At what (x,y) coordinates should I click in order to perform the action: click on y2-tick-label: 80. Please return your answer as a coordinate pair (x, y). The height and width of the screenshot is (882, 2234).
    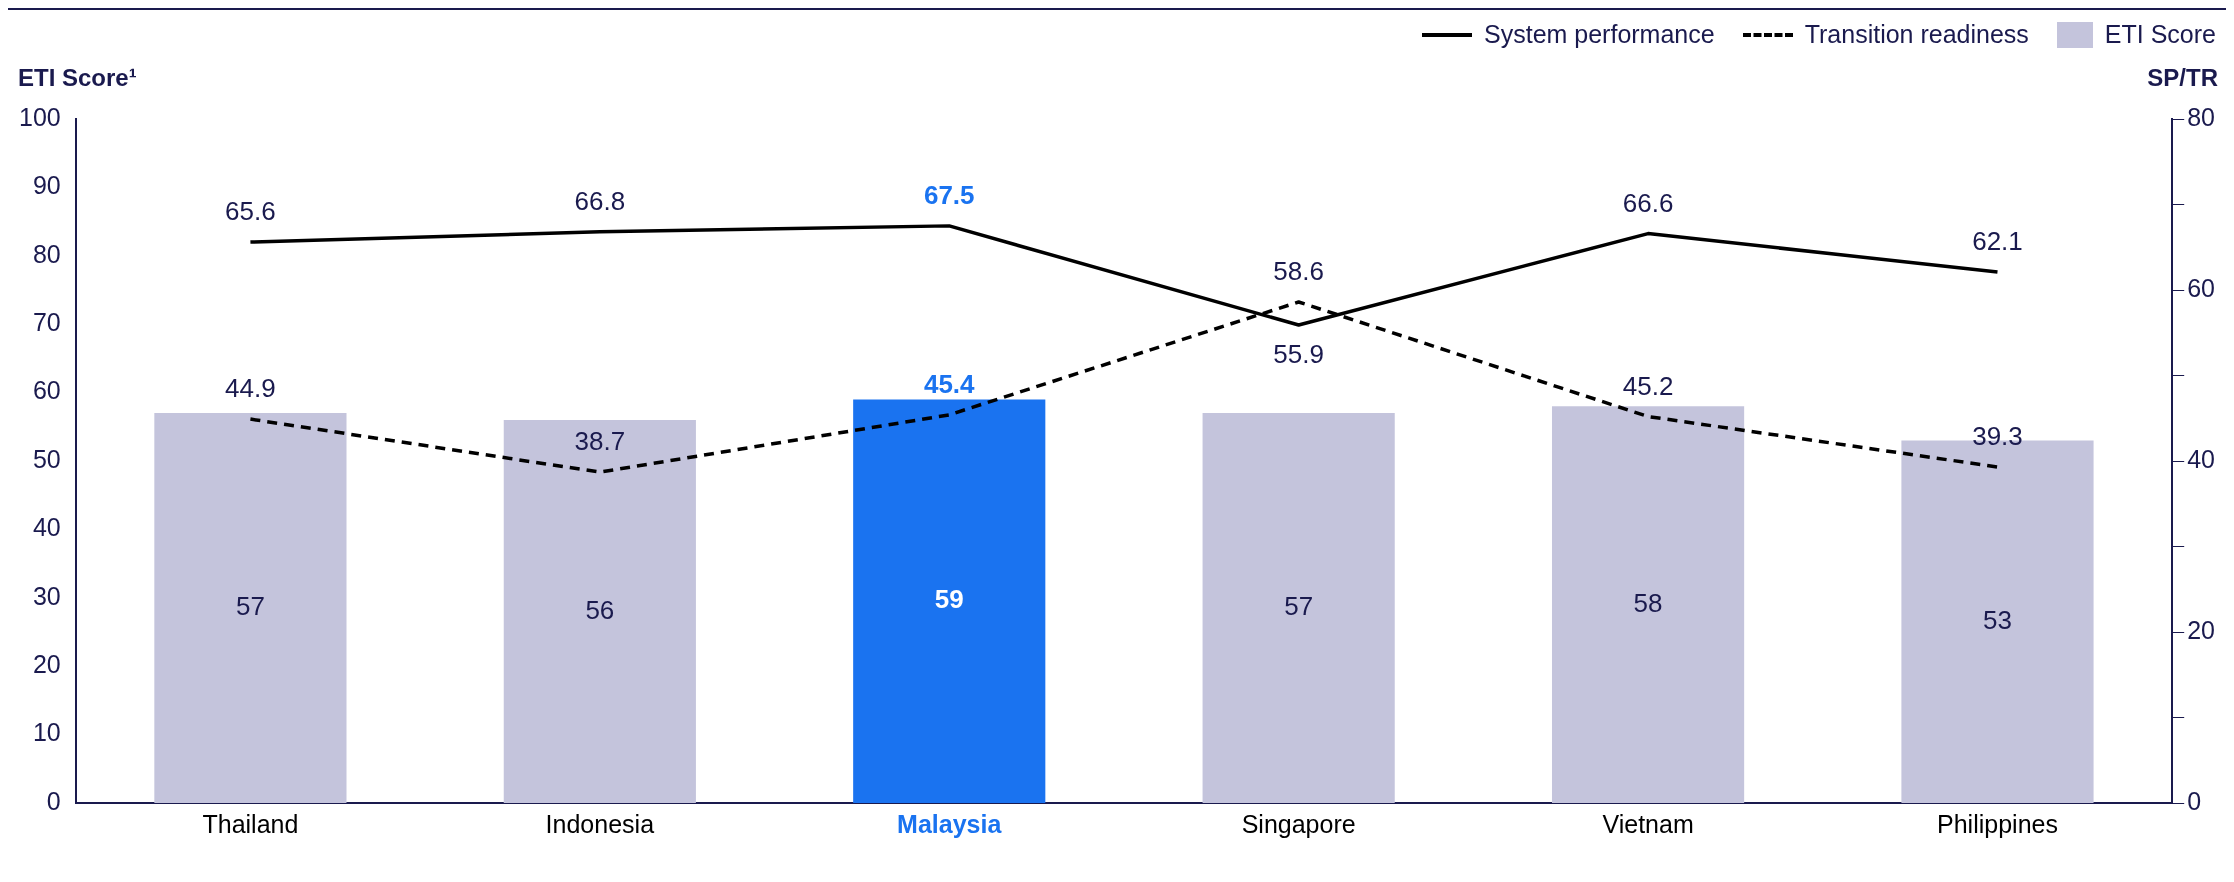
    Looking at the image, I should click on (2201, 116).